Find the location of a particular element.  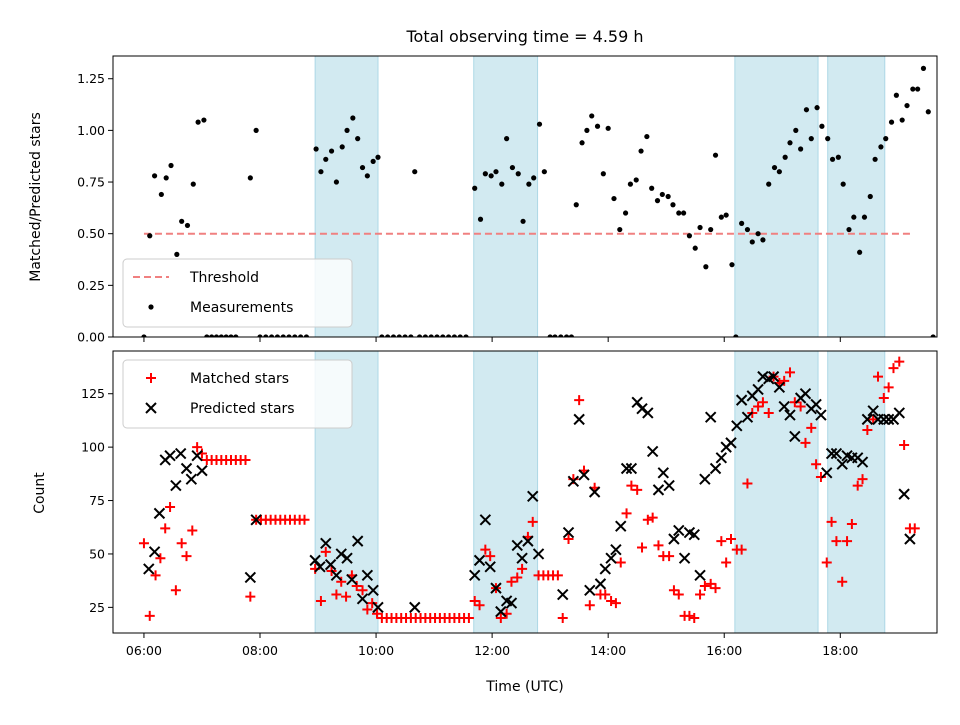

top-legend: Threshold Measurements is located at coordinates (237, 293).